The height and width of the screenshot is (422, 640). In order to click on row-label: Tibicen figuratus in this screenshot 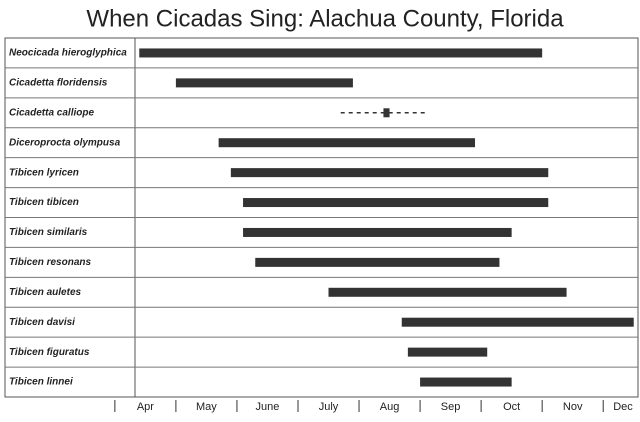, I will do `click(49, 352)`.